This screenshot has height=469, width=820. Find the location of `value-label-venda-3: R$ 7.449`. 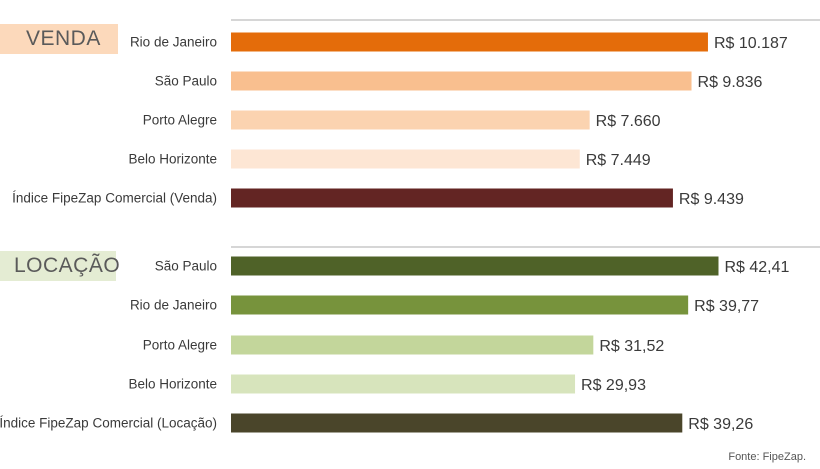

value-label-venda-3: R$ 7.449 is located at coordinates (618, 160).